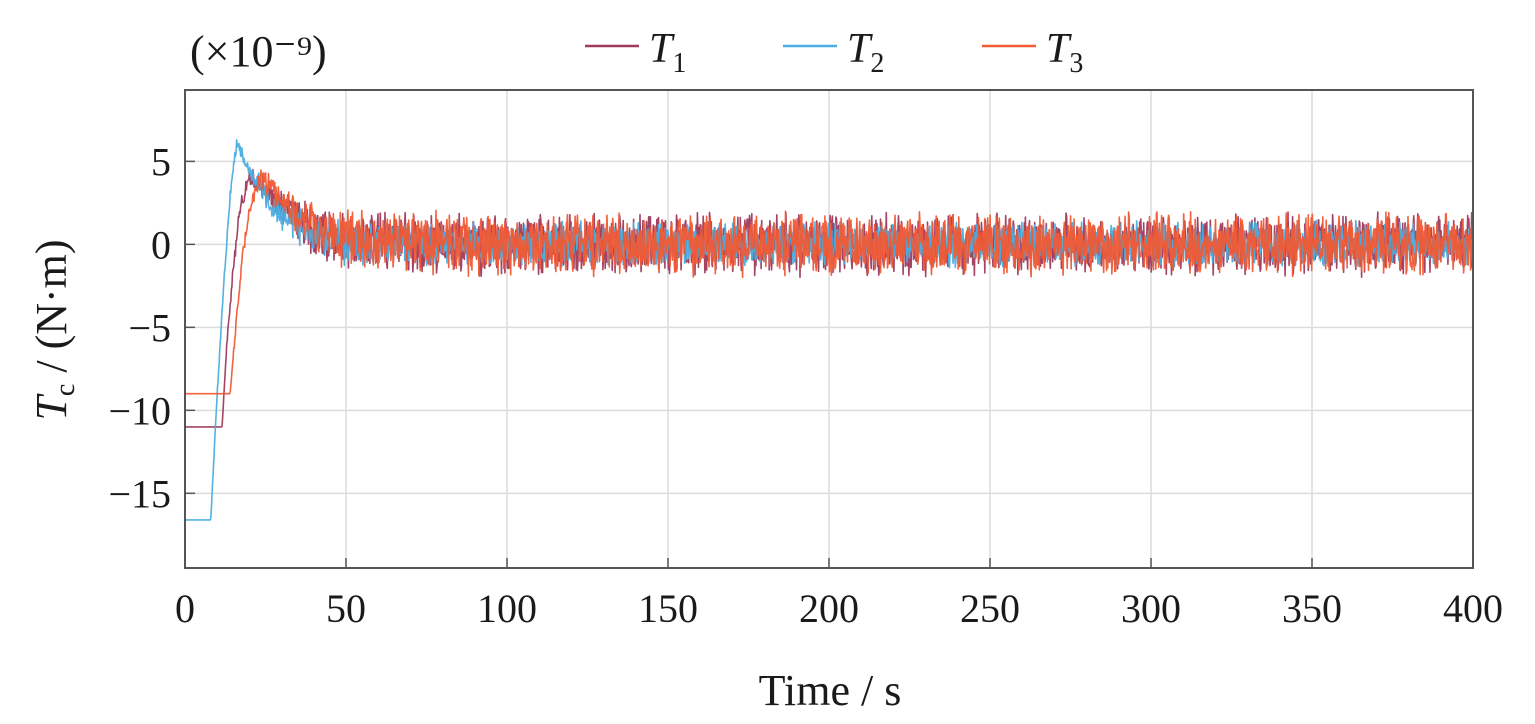  I want to click on x-tick-label: 150, so click(668, 608).